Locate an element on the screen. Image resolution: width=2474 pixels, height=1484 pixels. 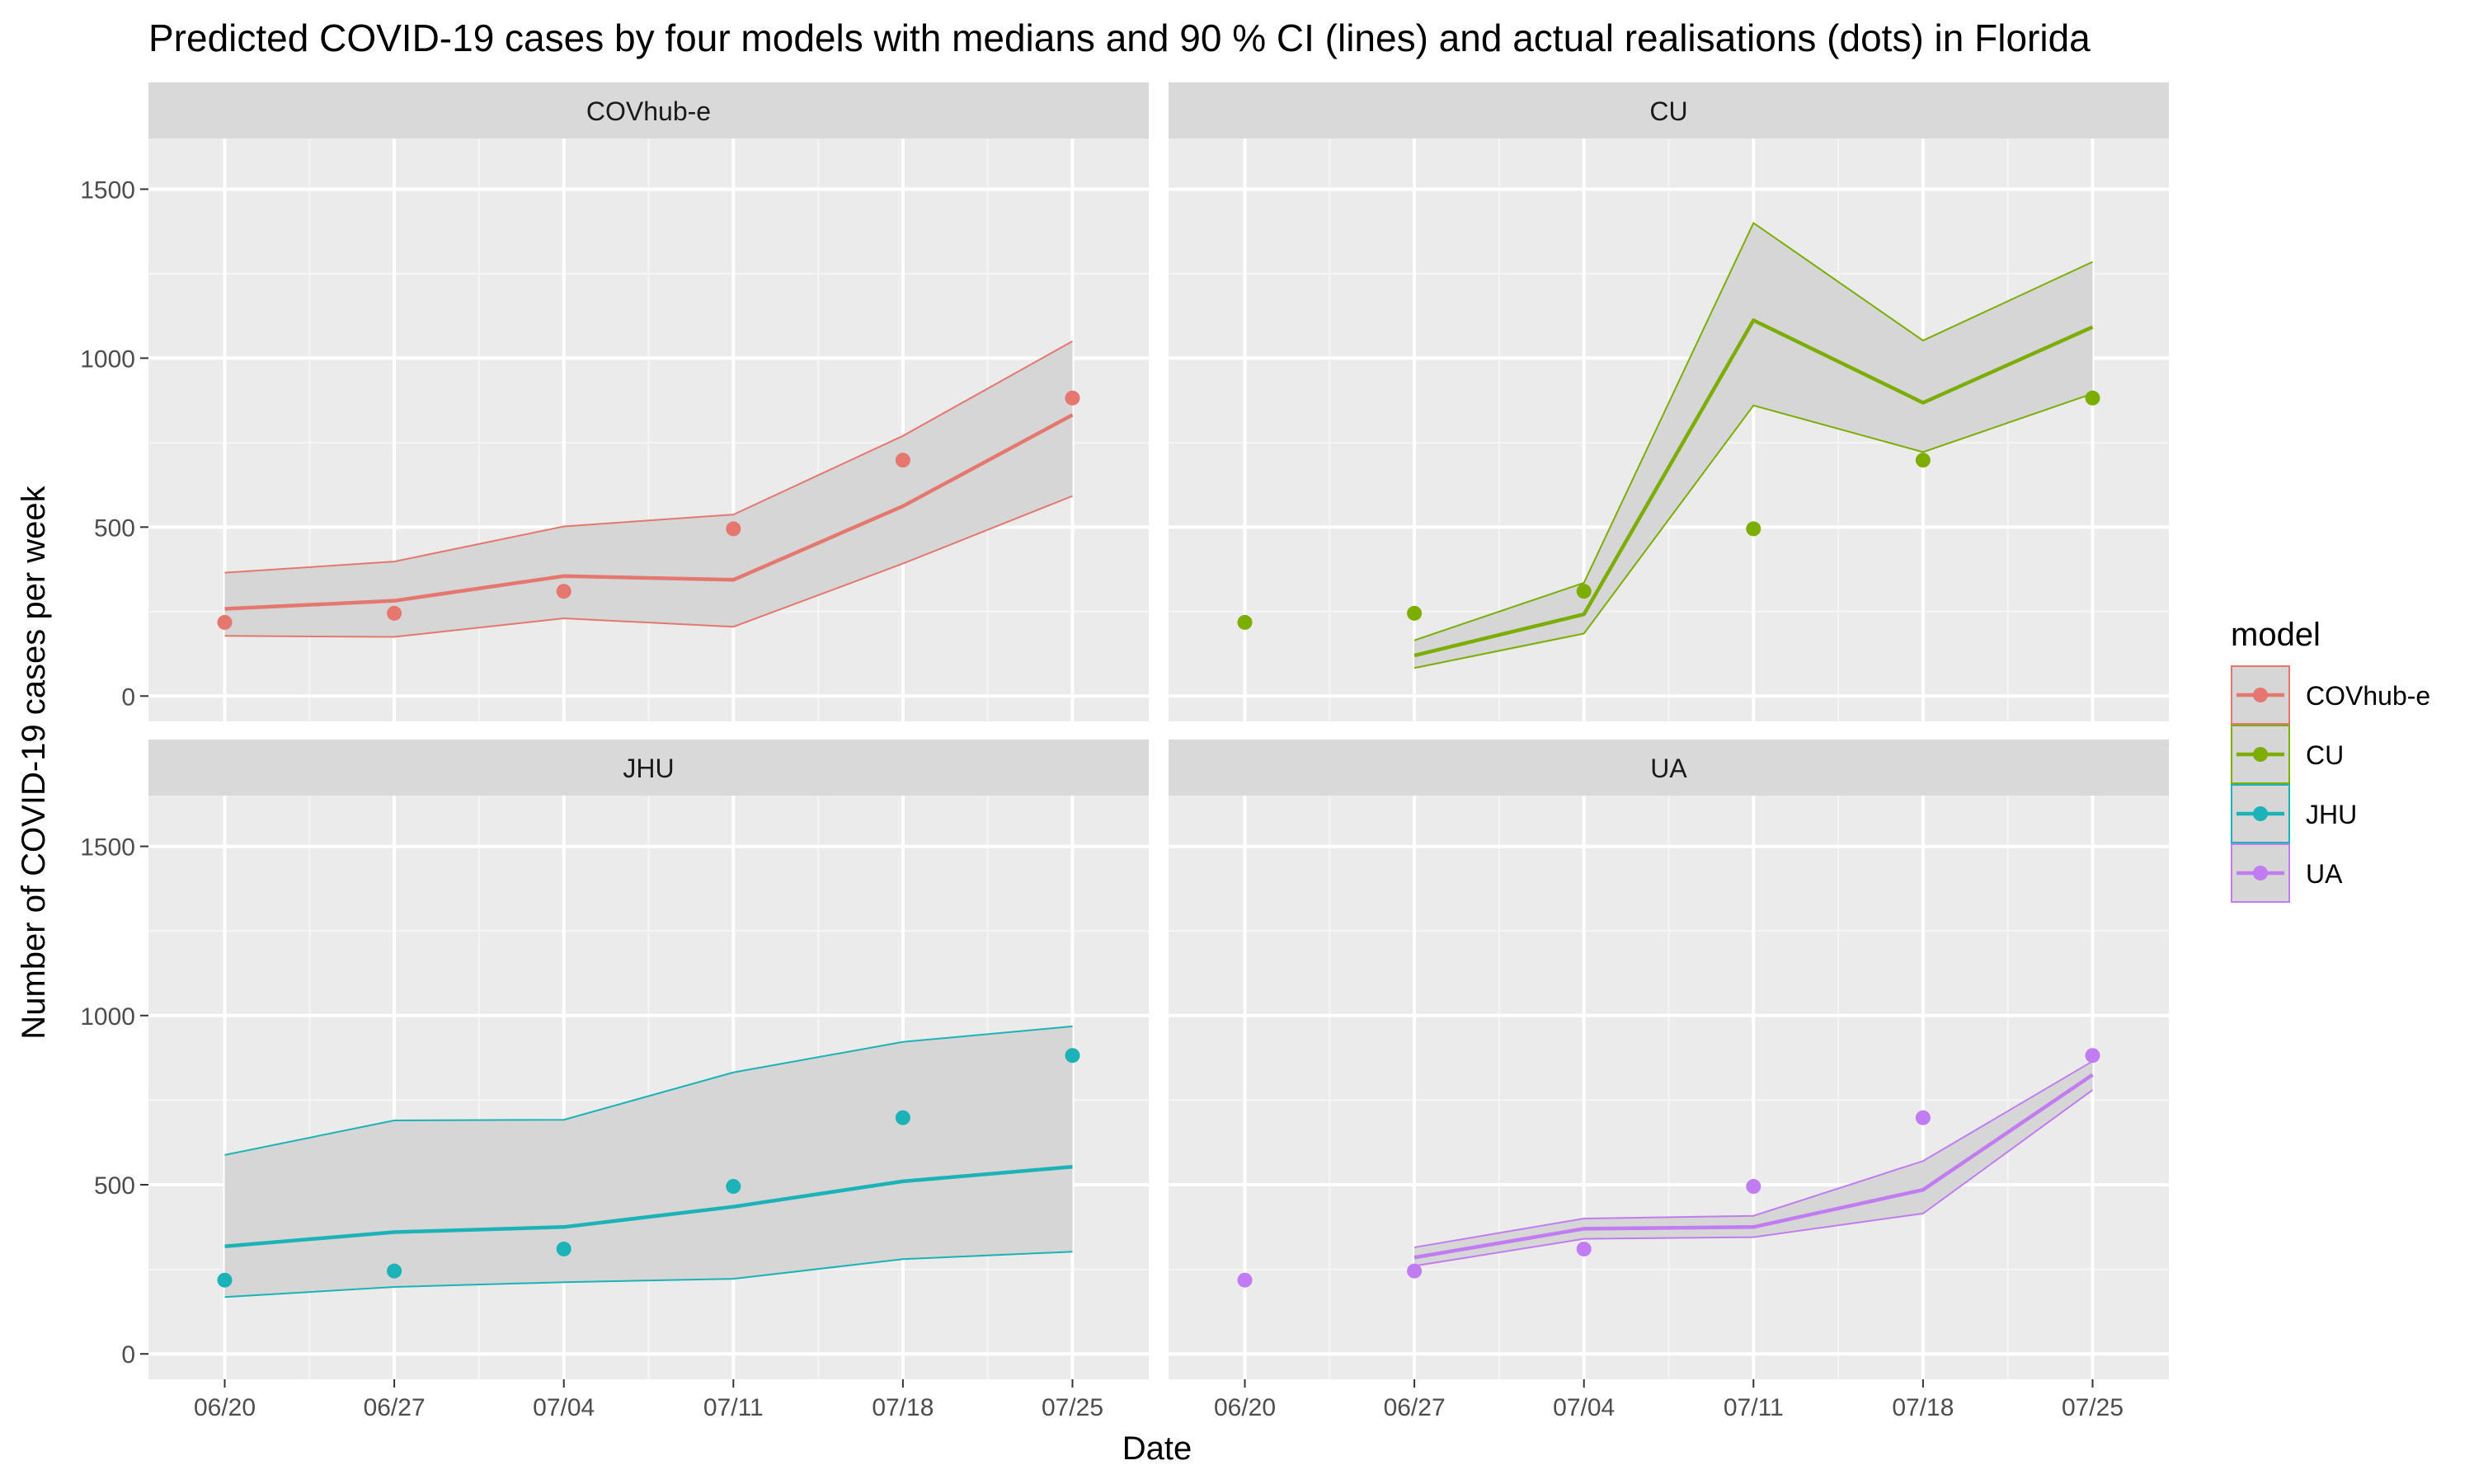
legend-label: CU is located at coordinates (2325, 755).